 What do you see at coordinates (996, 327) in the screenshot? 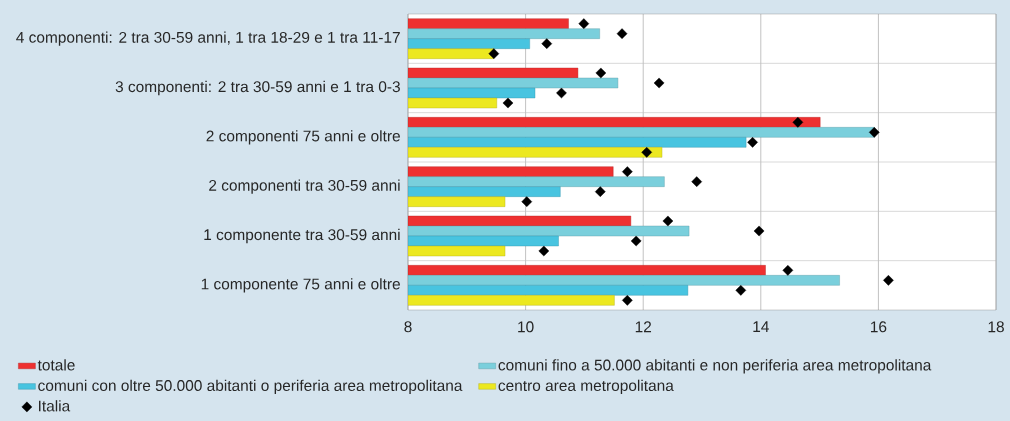
I see `x-tick-label: 18` at bounding box center [996, 327].